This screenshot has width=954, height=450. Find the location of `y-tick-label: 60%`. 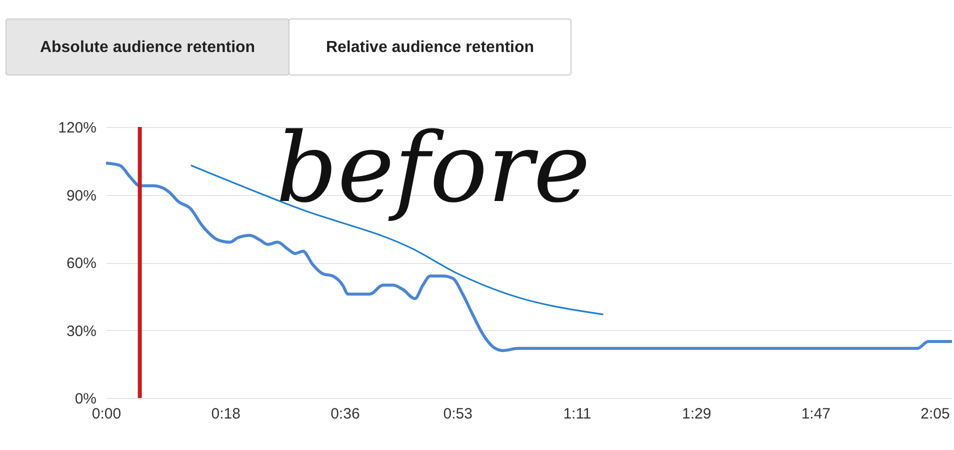

y-tick-label: 60% is located at coordinates (81, 263).